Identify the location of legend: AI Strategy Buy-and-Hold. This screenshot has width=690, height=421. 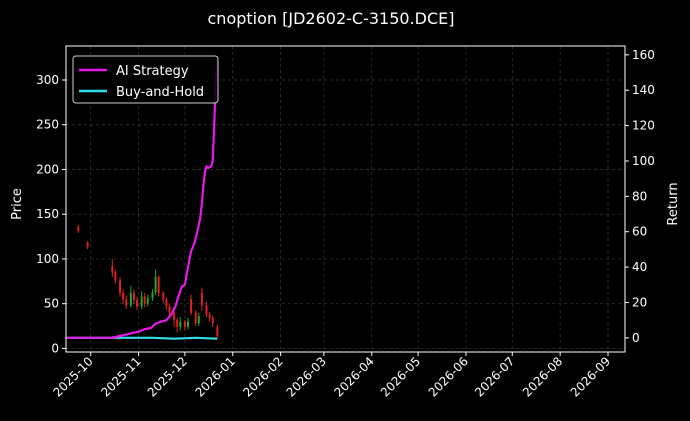
(145, 79).